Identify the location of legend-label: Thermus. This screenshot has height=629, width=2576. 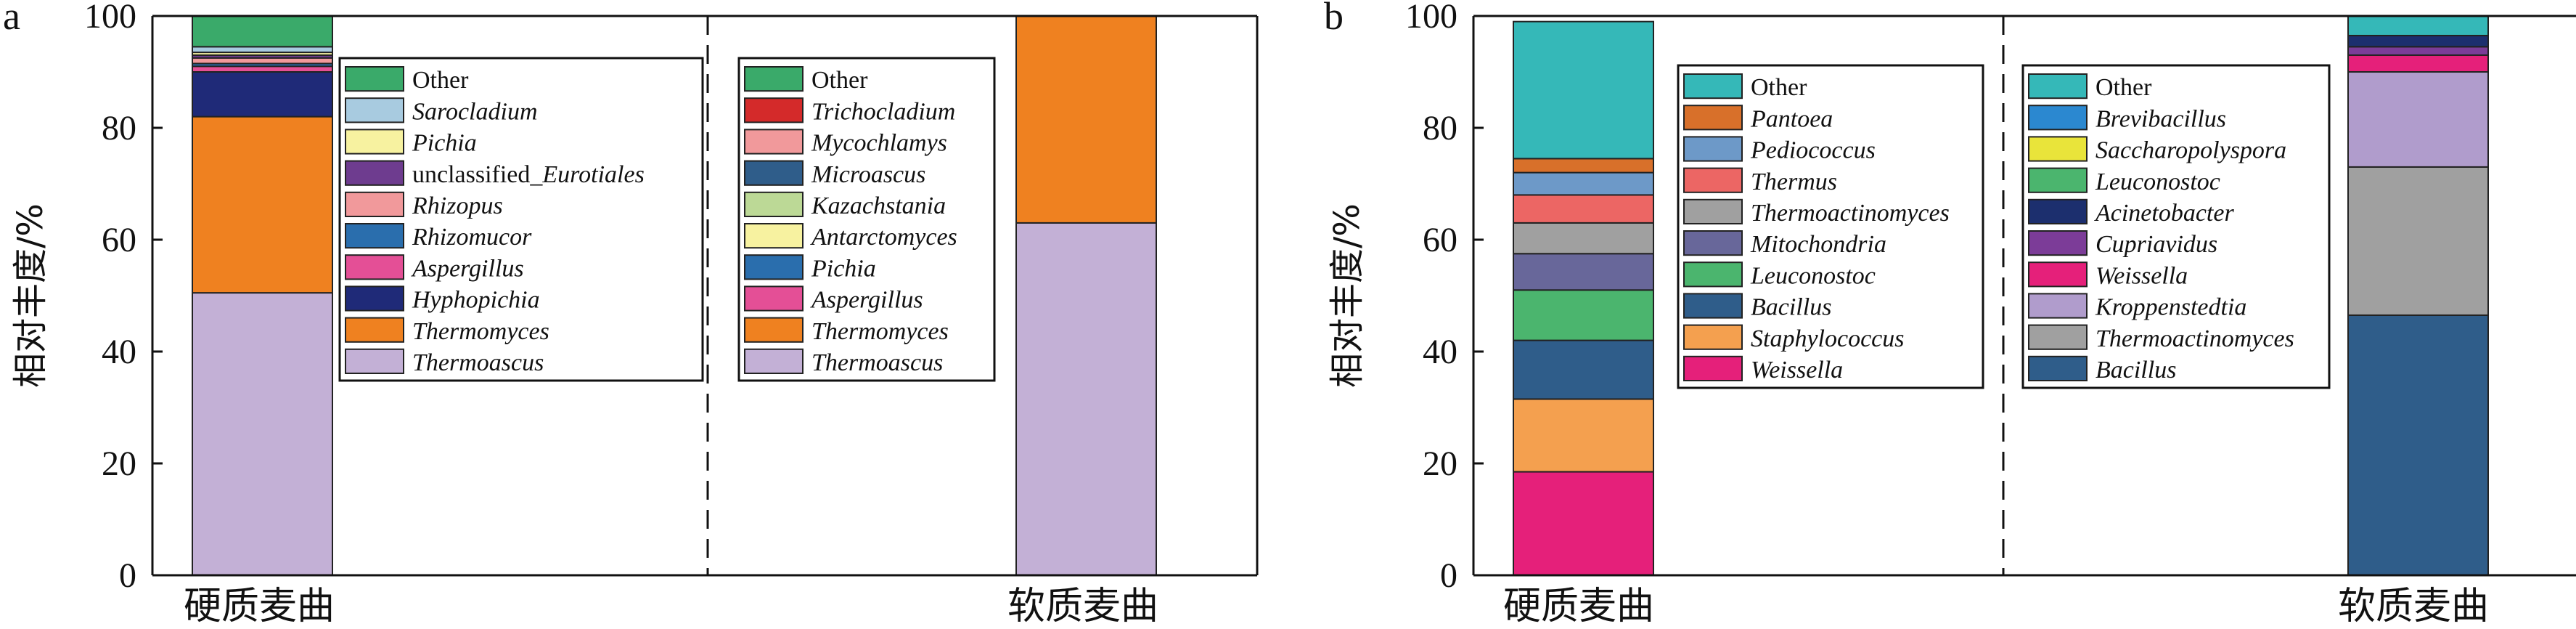
(1794, 182).